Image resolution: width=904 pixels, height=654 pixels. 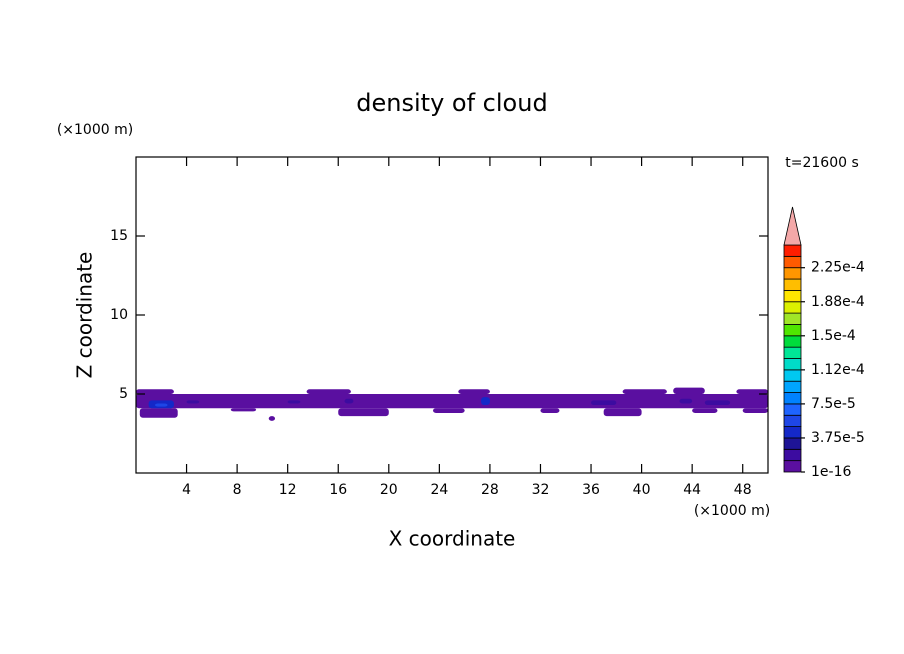 I want to click on x-tick-label: 48, so click(x=743, y=490).